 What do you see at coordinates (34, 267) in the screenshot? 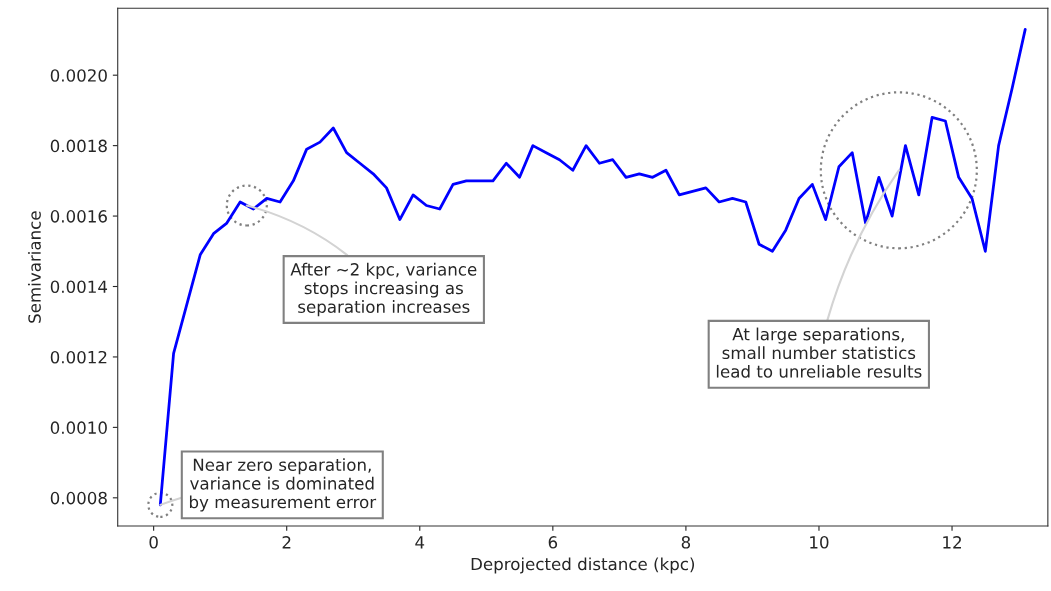
I see `y-axis-title: Semivariance` at bounding box center [34, 267].